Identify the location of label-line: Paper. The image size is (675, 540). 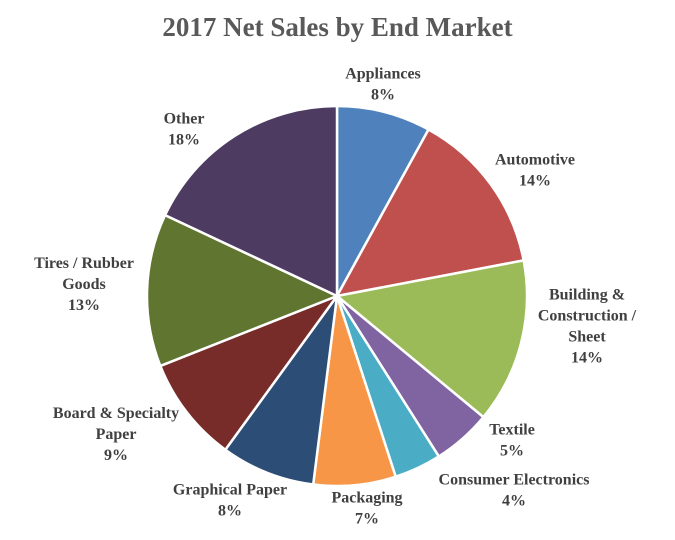
(116, 434).